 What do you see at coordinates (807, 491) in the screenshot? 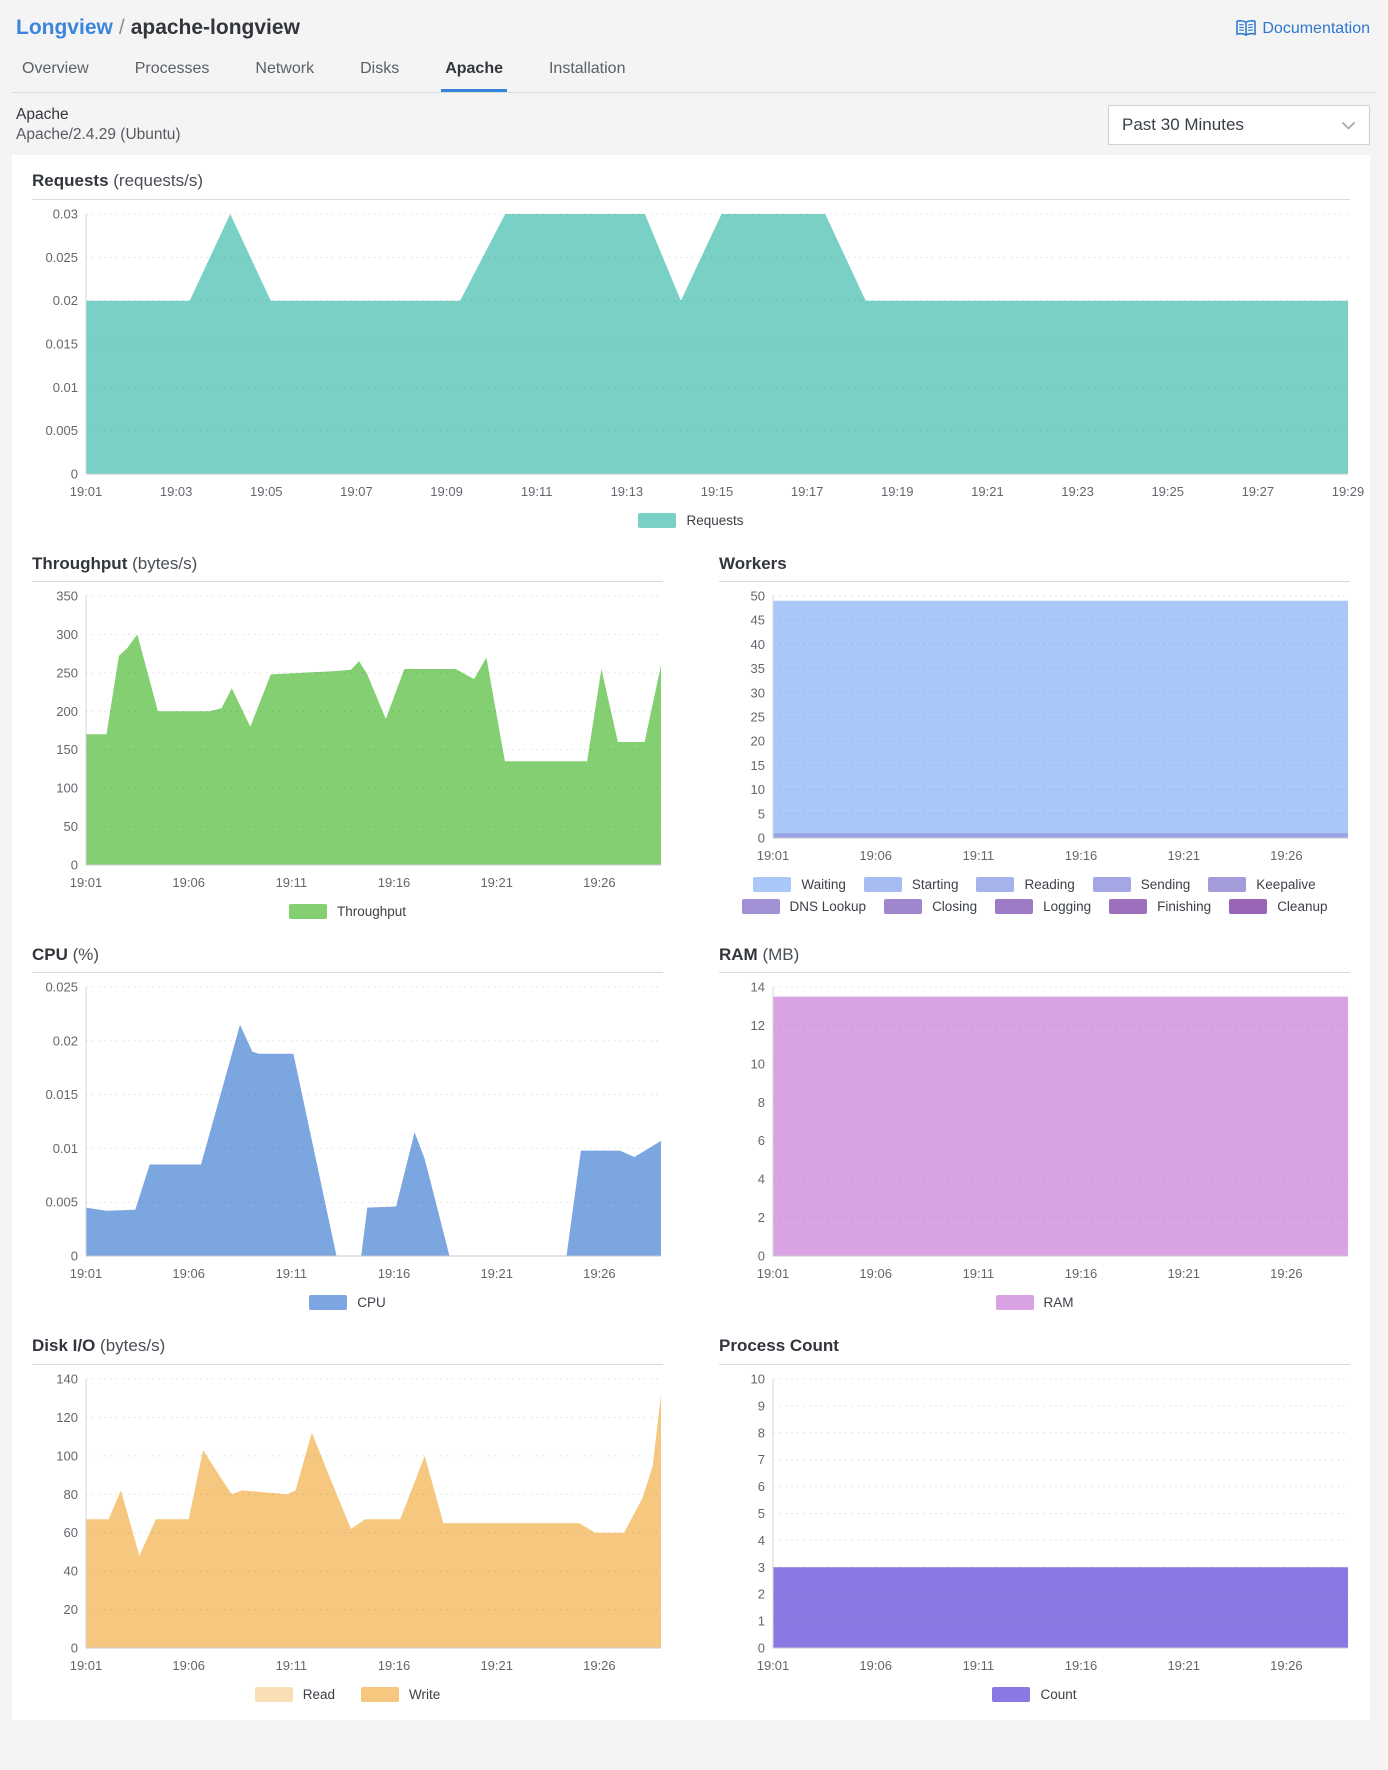
I see `svg-text: 19:17` at bounding box center [807, 491].